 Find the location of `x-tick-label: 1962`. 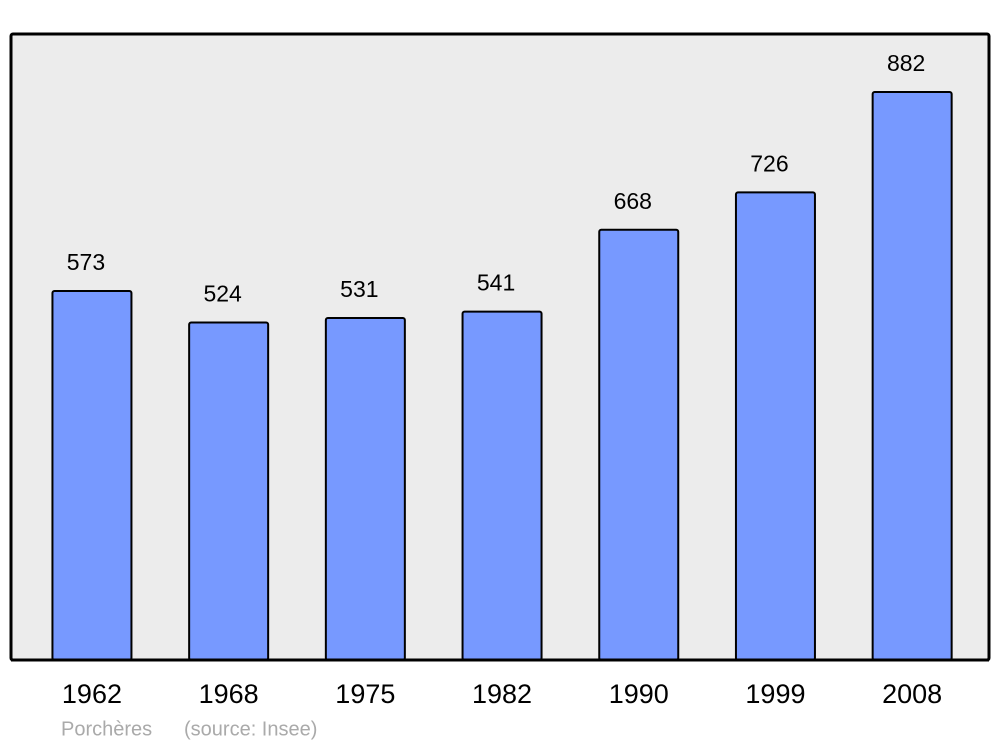

x-tick-label: 1962 is located at coordinates (92, 694).